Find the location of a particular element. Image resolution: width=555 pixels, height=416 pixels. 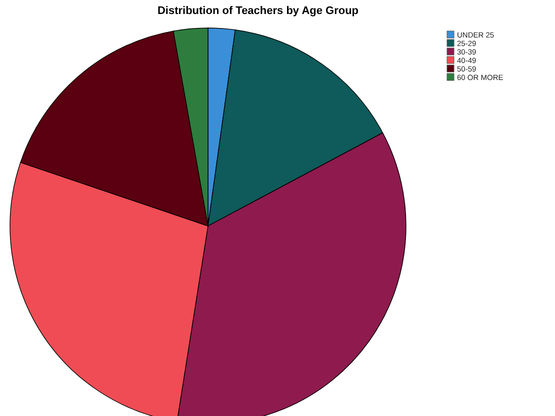

chart-title: Distribution of Teachers by Age Group is located at coordinates (258, 11).